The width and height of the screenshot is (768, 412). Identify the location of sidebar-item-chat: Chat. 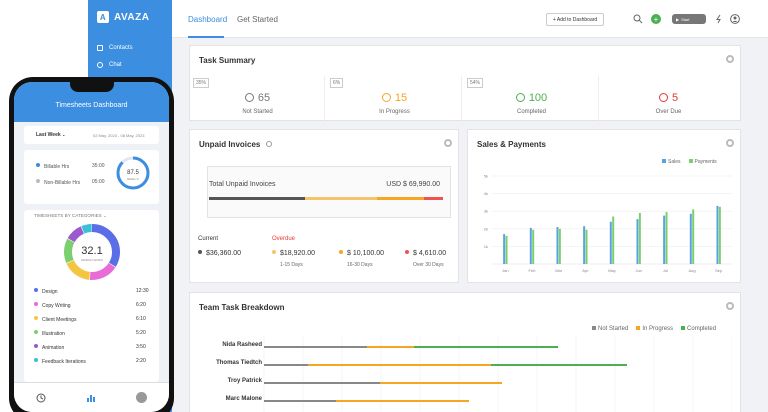
(109, 65).